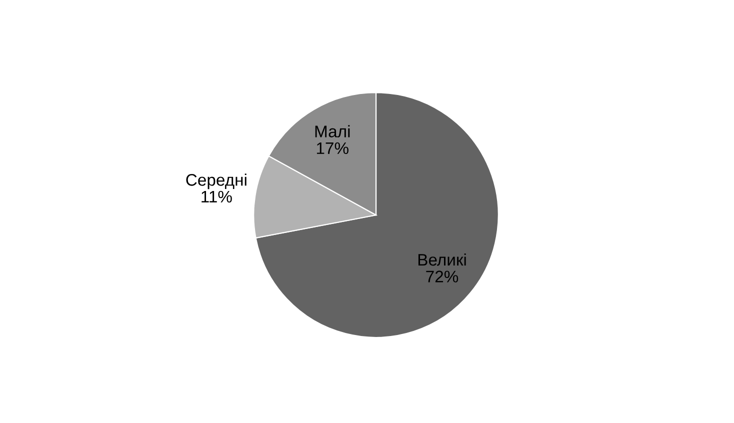 This screenshot has height=423, width=734. What do you see at coordinates (332, 148) in the screenshot?
I see `data-label: 17%` at bounding box center [332, 148].